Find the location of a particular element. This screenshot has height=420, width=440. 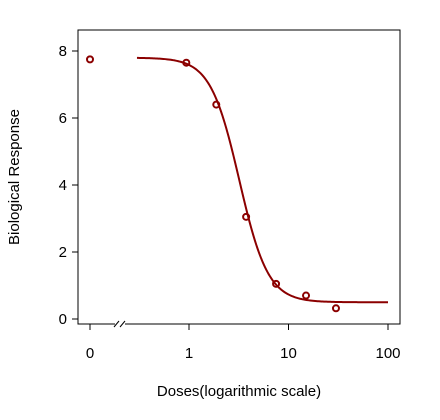

y-axis: 0 2 4 6 8 is located at coordinates (68, 185).